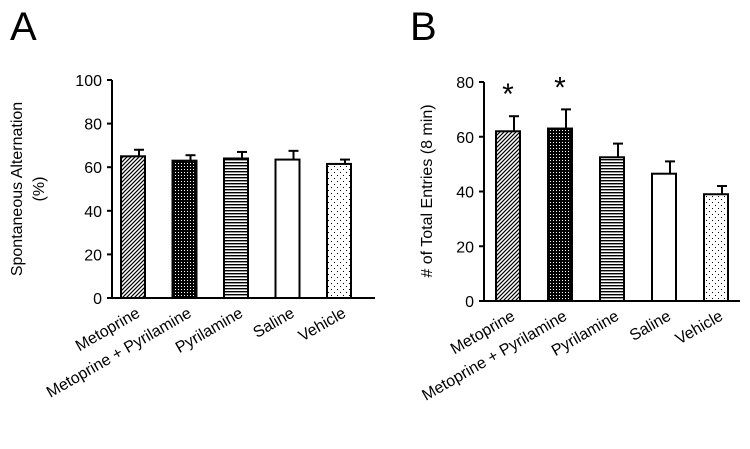  Describe the element at coordinates (39, 189) in the screenshot. I see `y-axis-label: (%)` at that location.